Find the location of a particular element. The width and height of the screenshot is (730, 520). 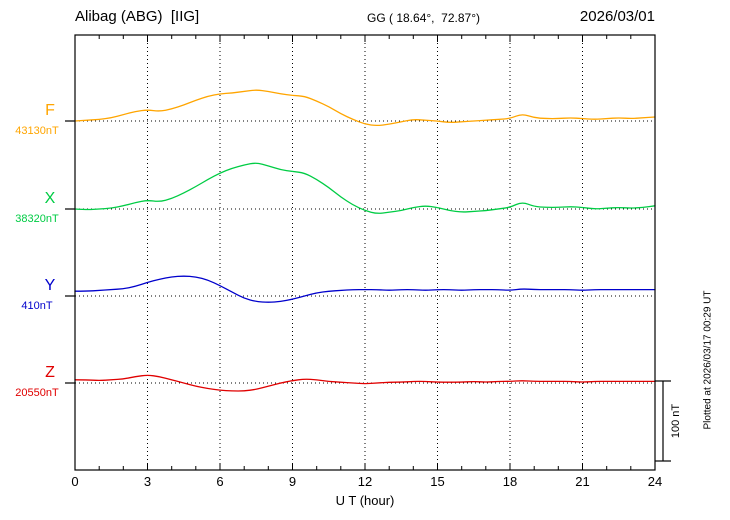

x-tick-label-18: 18 is located at coordinates (510, 481).